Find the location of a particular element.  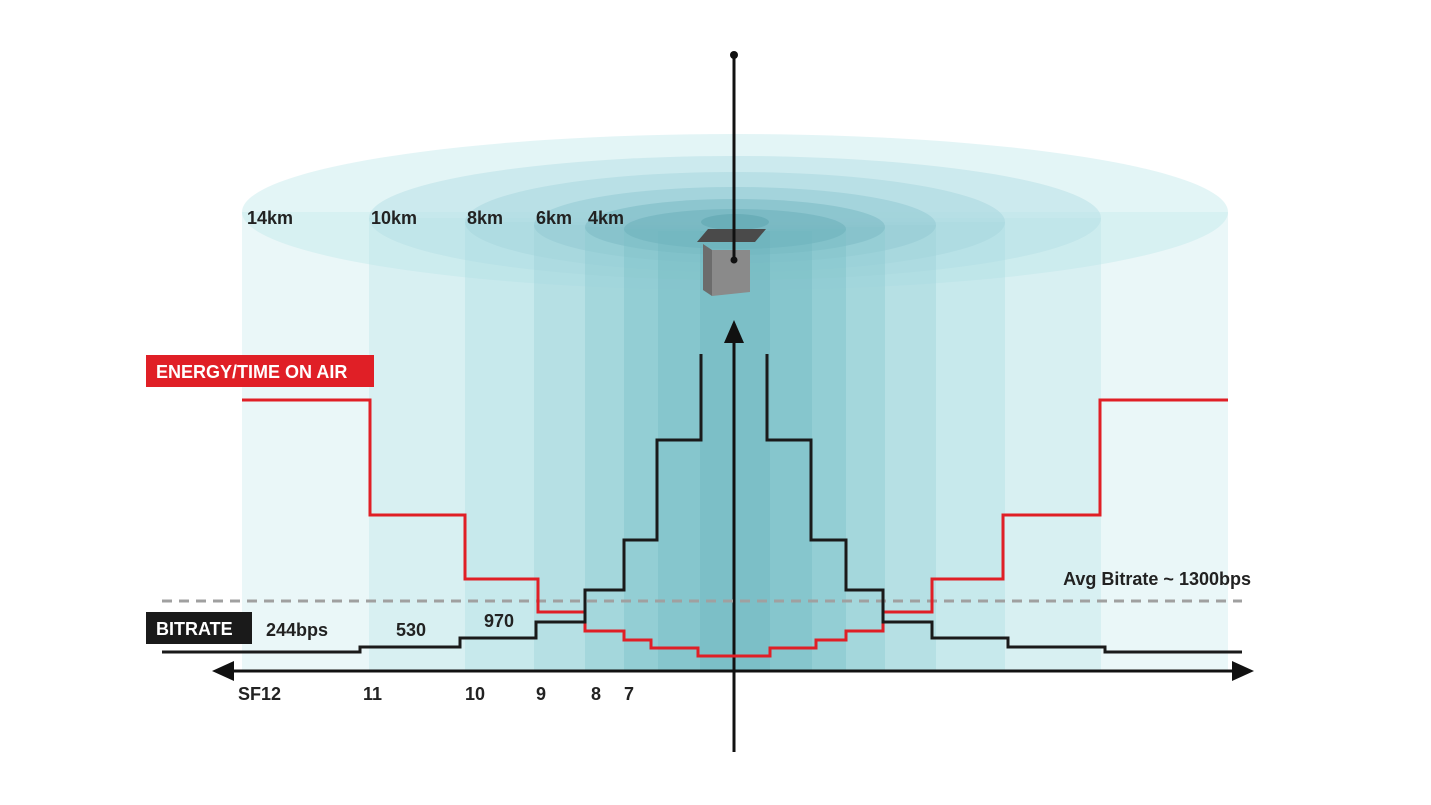

sf-label-11: 11 is located at coordinates (372, 694).